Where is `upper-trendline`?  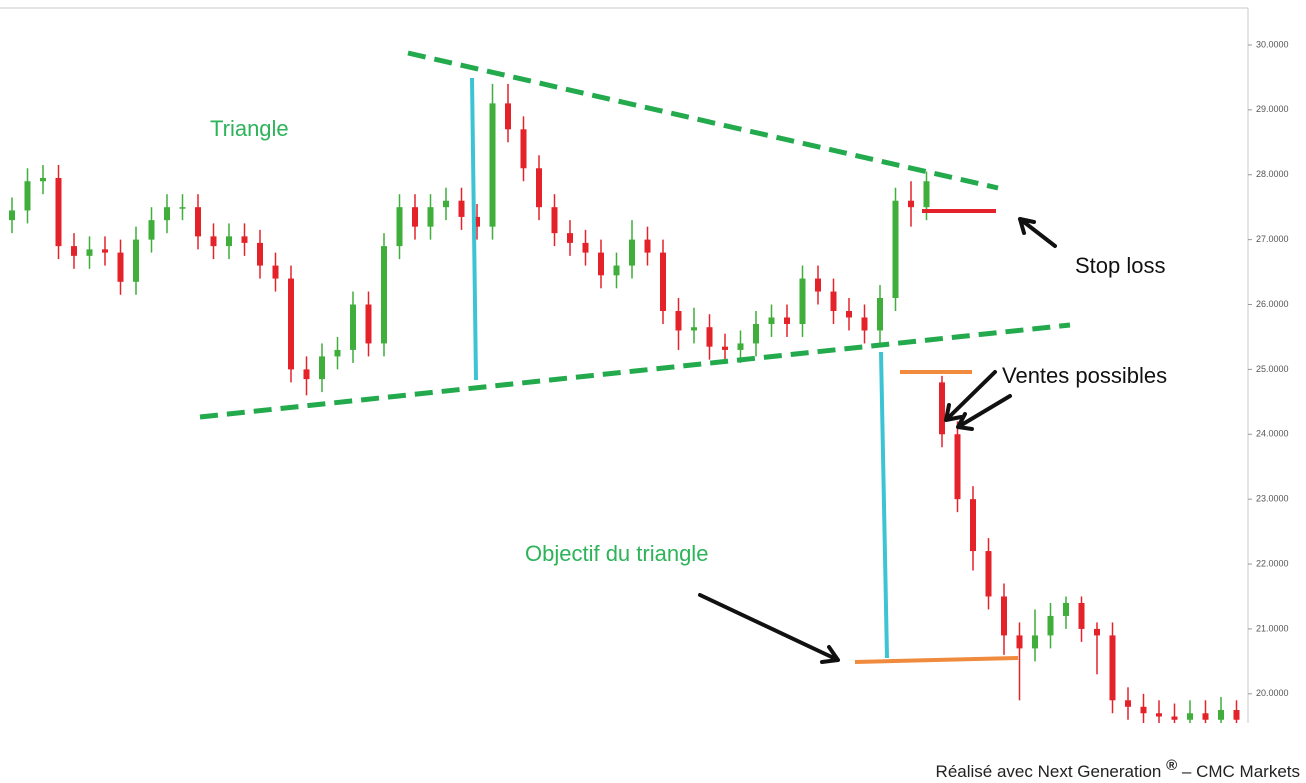
upper-trendline is located at coordinates (703, 120).